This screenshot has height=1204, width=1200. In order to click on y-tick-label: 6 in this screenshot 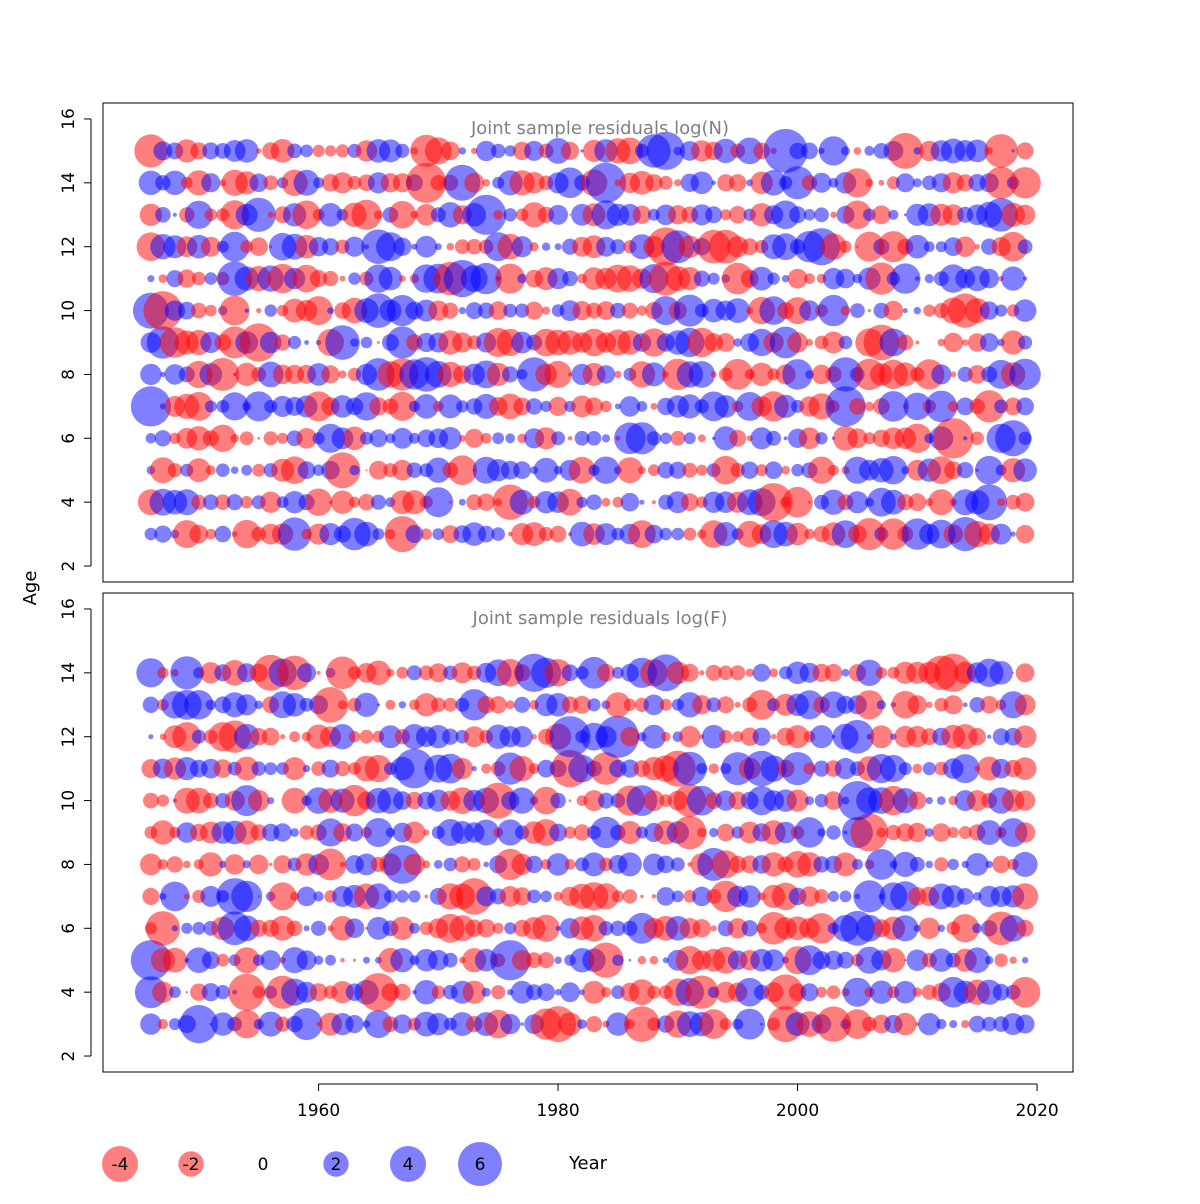, I will do `click(69, 928)`.